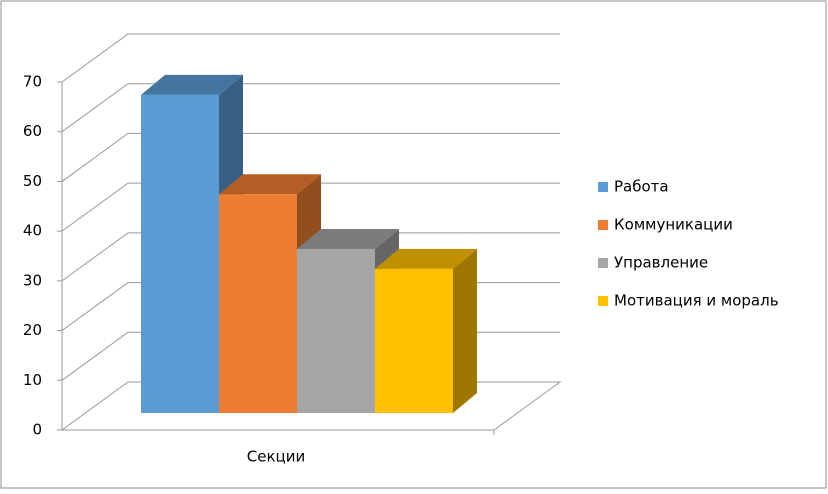  Describe the element at coordinates (32, 82) in the screenshot. I see `y-tick-label: 70` at that location.